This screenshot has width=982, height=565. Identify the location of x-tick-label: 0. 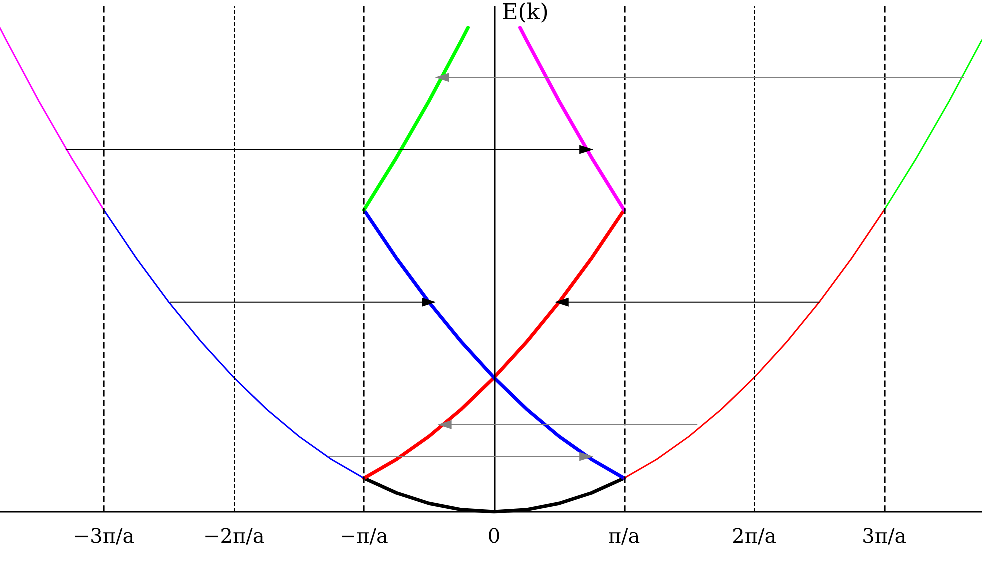
(494, 536).